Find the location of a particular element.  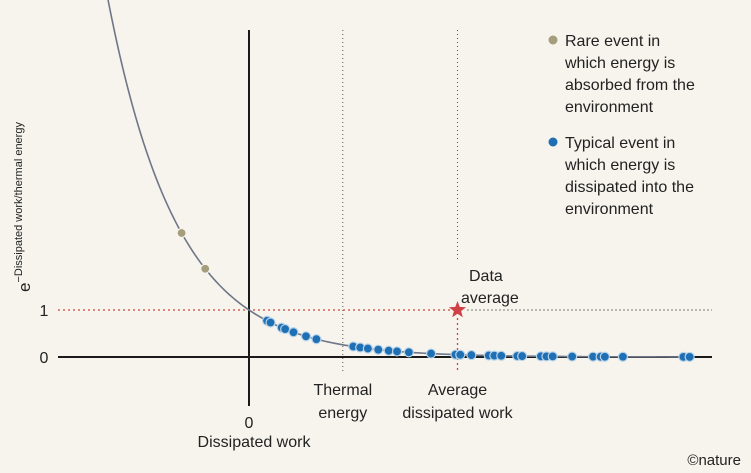

legend-typical-line-4: environment is located at coordinates (609, 209).